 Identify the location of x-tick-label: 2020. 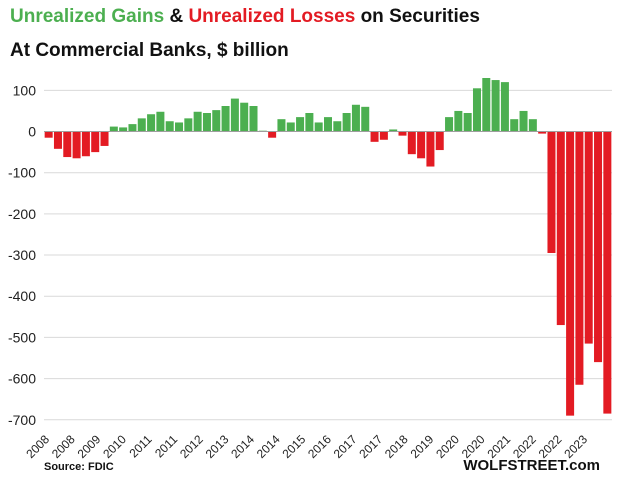
(447, 446).